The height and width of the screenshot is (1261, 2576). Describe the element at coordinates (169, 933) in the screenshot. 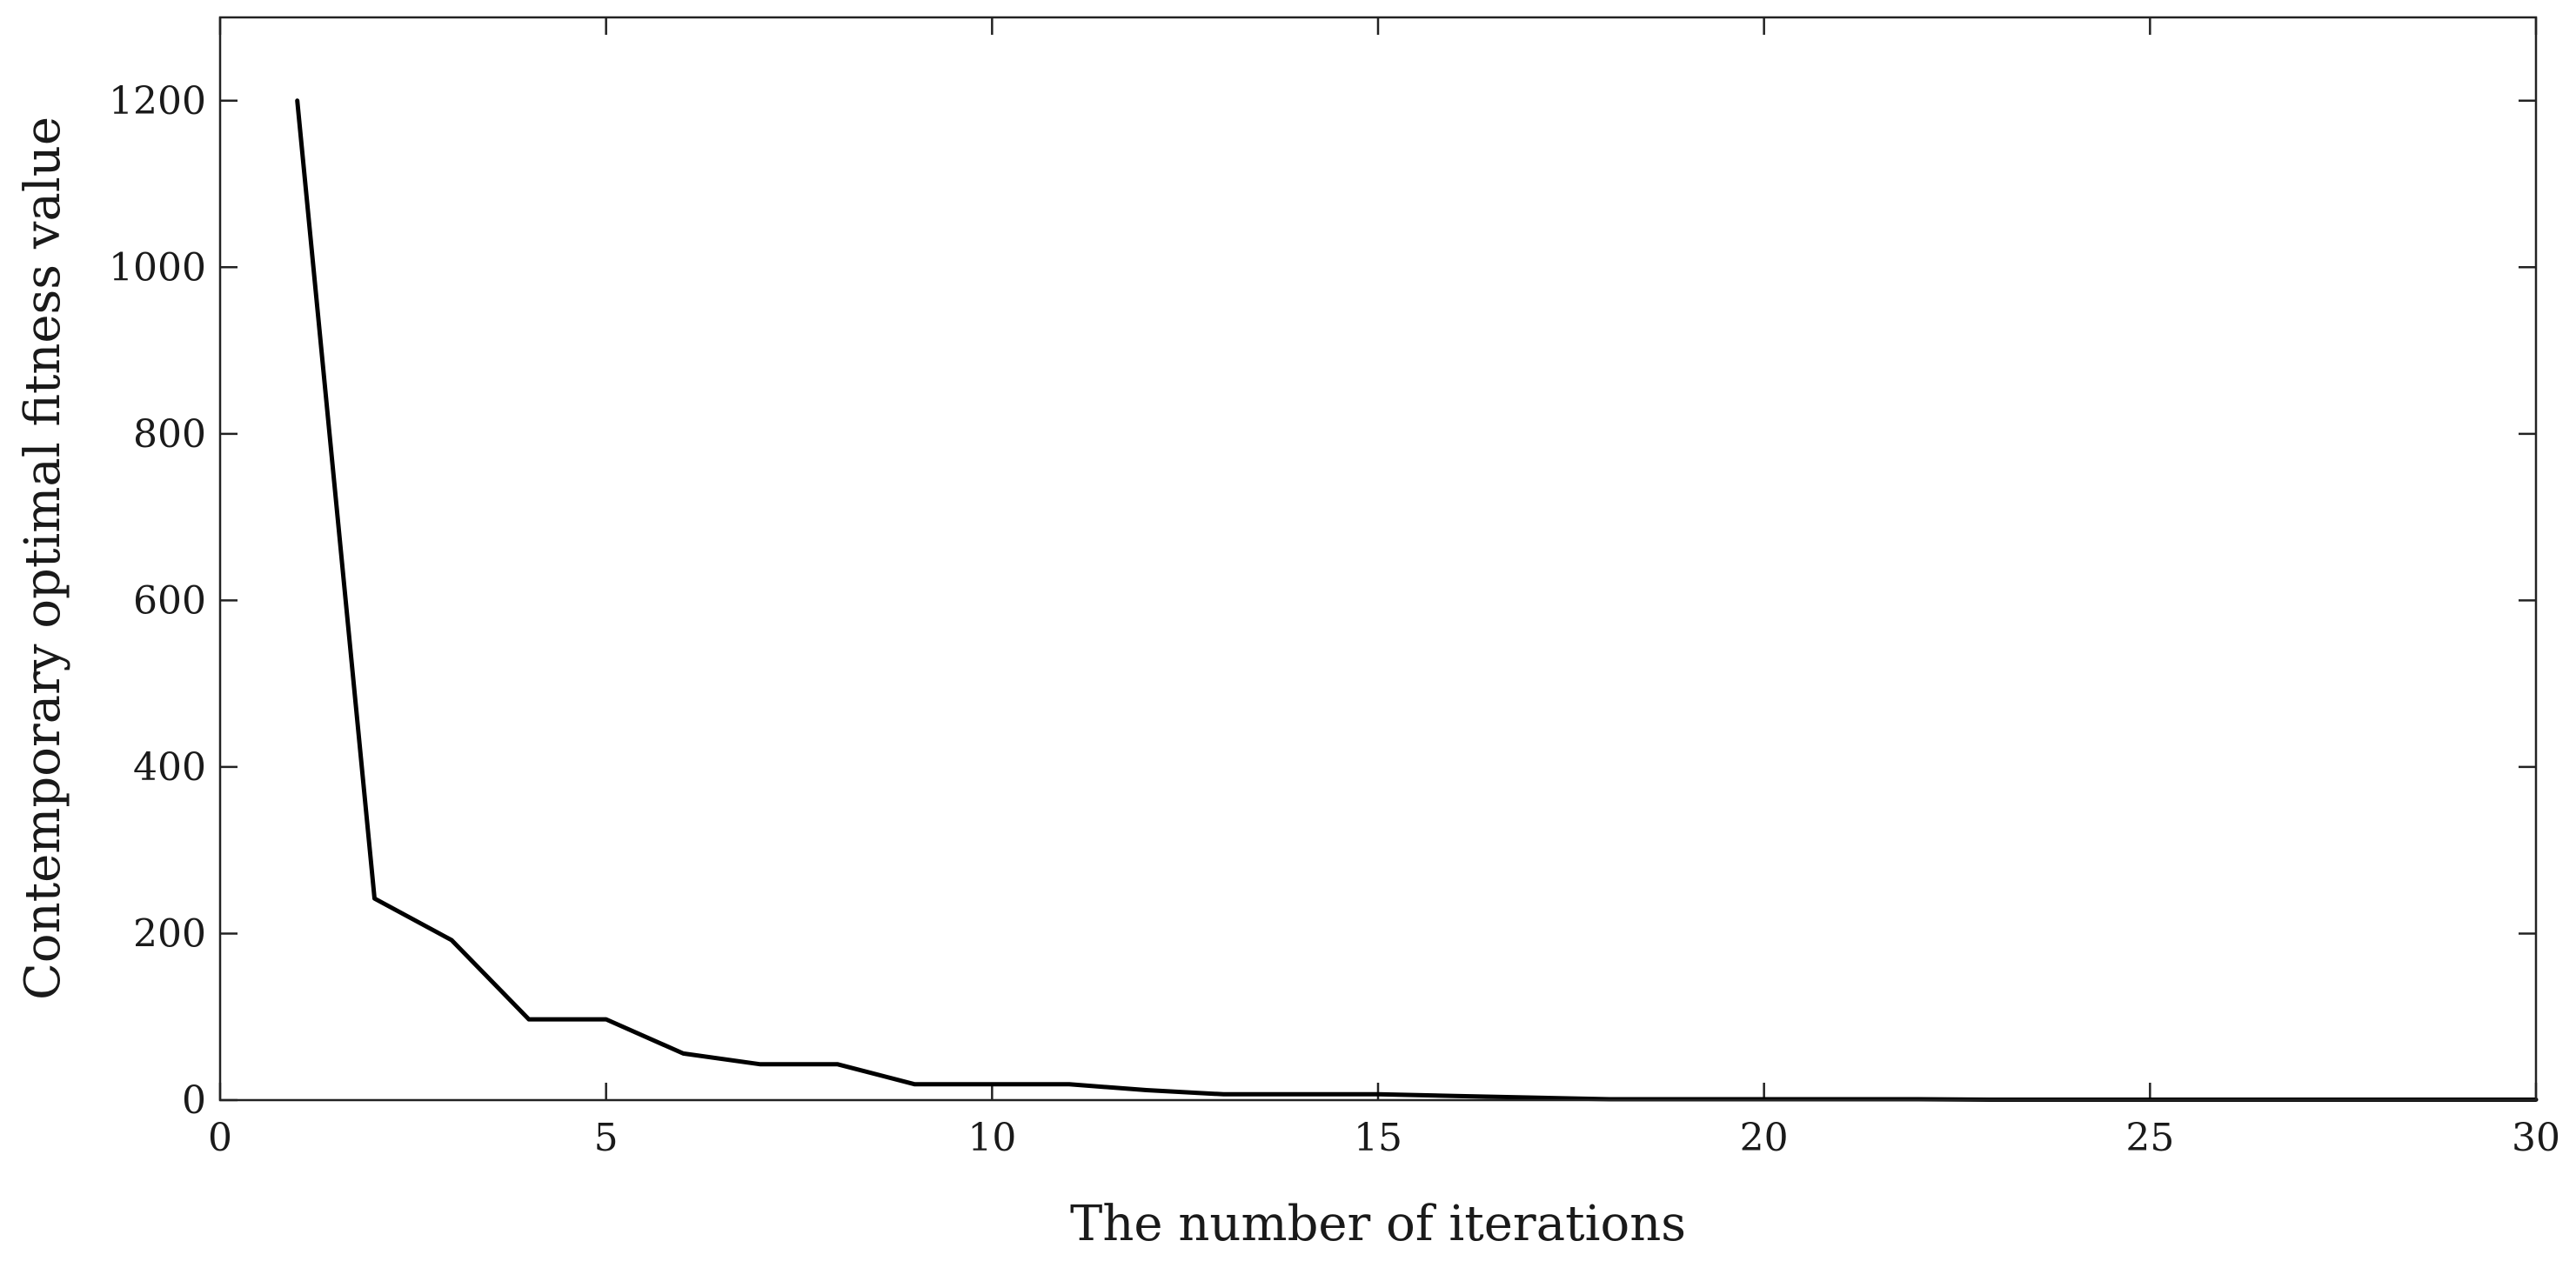

I see `y-tick-label: 200` at that location.